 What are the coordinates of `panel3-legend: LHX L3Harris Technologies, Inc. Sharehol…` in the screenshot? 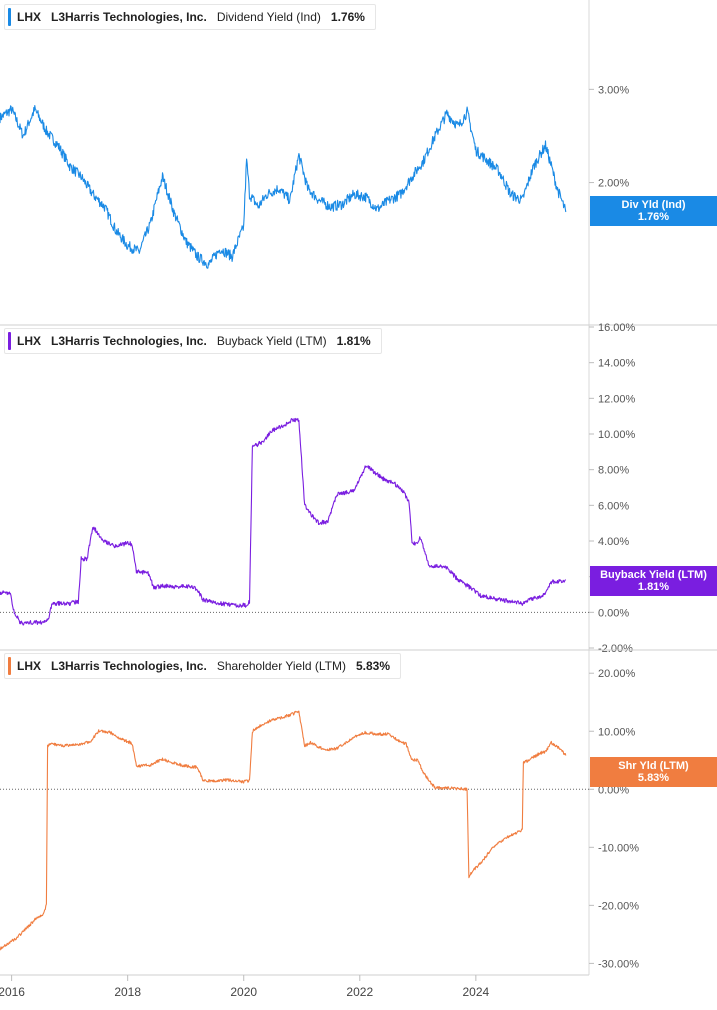 It's located at (203, 666).